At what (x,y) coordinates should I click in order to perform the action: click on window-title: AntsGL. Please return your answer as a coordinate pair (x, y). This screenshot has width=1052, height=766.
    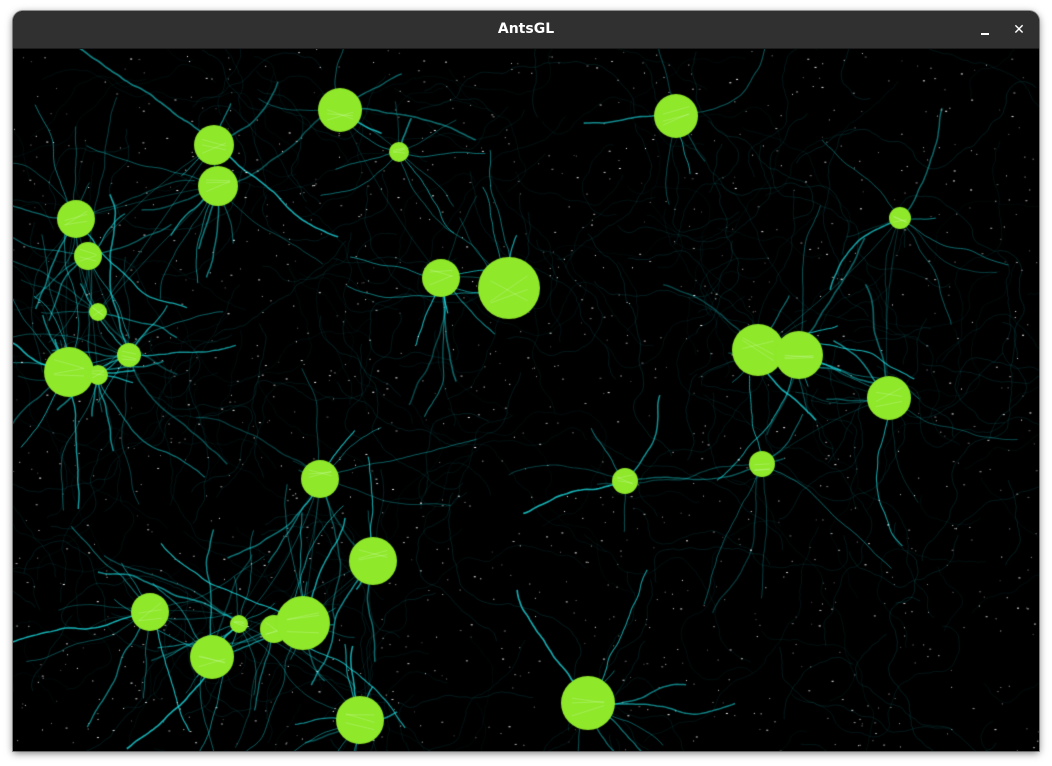
    Looking at the image, I should click on (526, 29).